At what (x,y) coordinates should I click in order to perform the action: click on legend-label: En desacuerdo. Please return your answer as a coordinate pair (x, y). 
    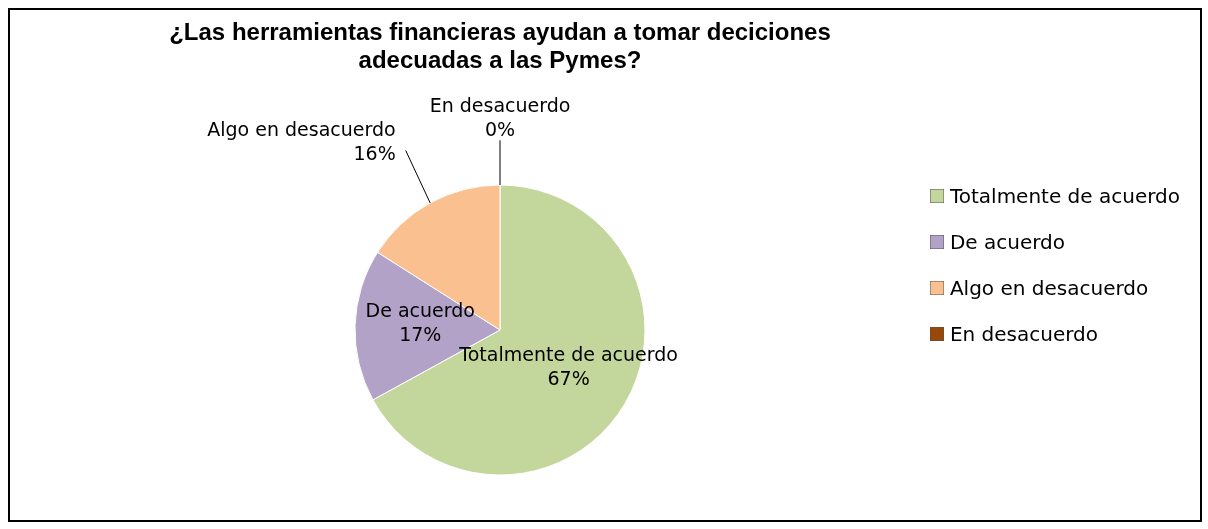
    Looking at the image, I should click on (1024, 334).